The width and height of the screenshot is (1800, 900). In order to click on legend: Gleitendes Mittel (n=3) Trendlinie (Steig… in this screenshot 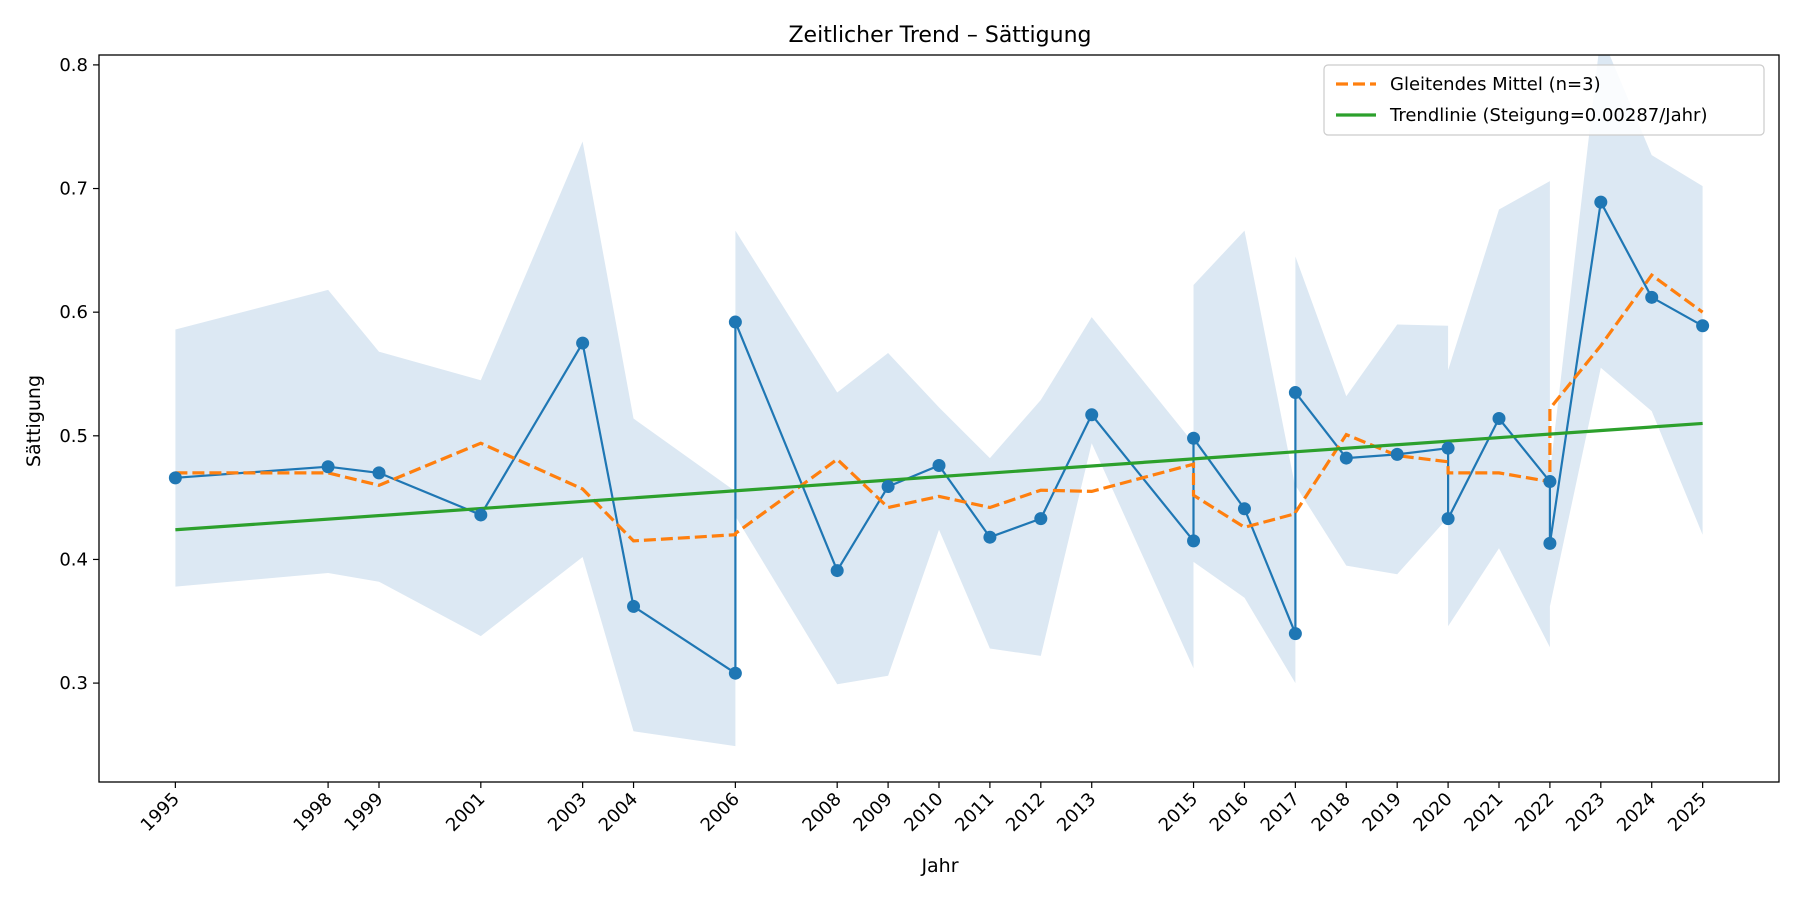, I will do `click(1544, 100)`.